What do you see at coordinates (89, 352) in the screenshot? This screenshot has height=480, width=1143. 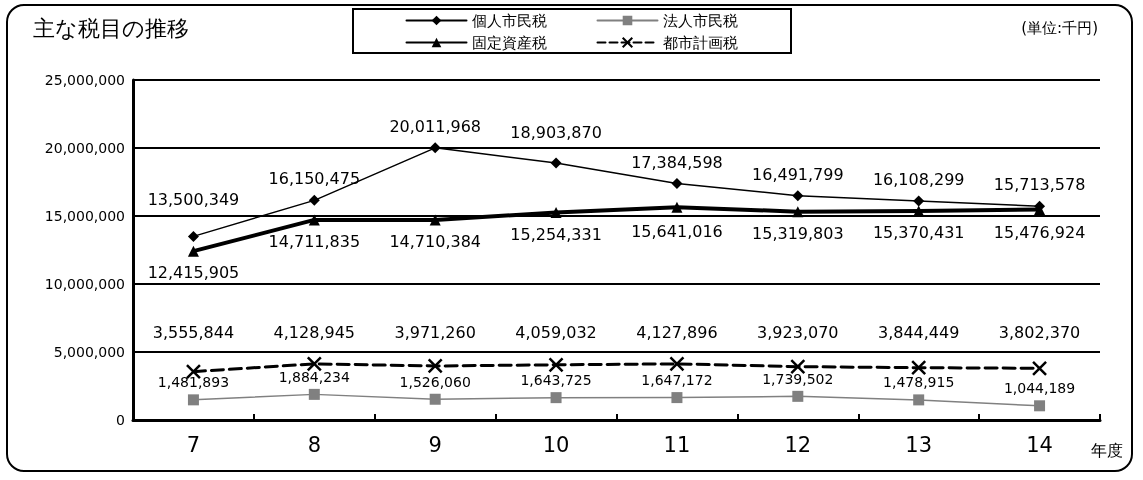 I see `y-tick-label: 5,000,000` at bounding box center [89, 352].